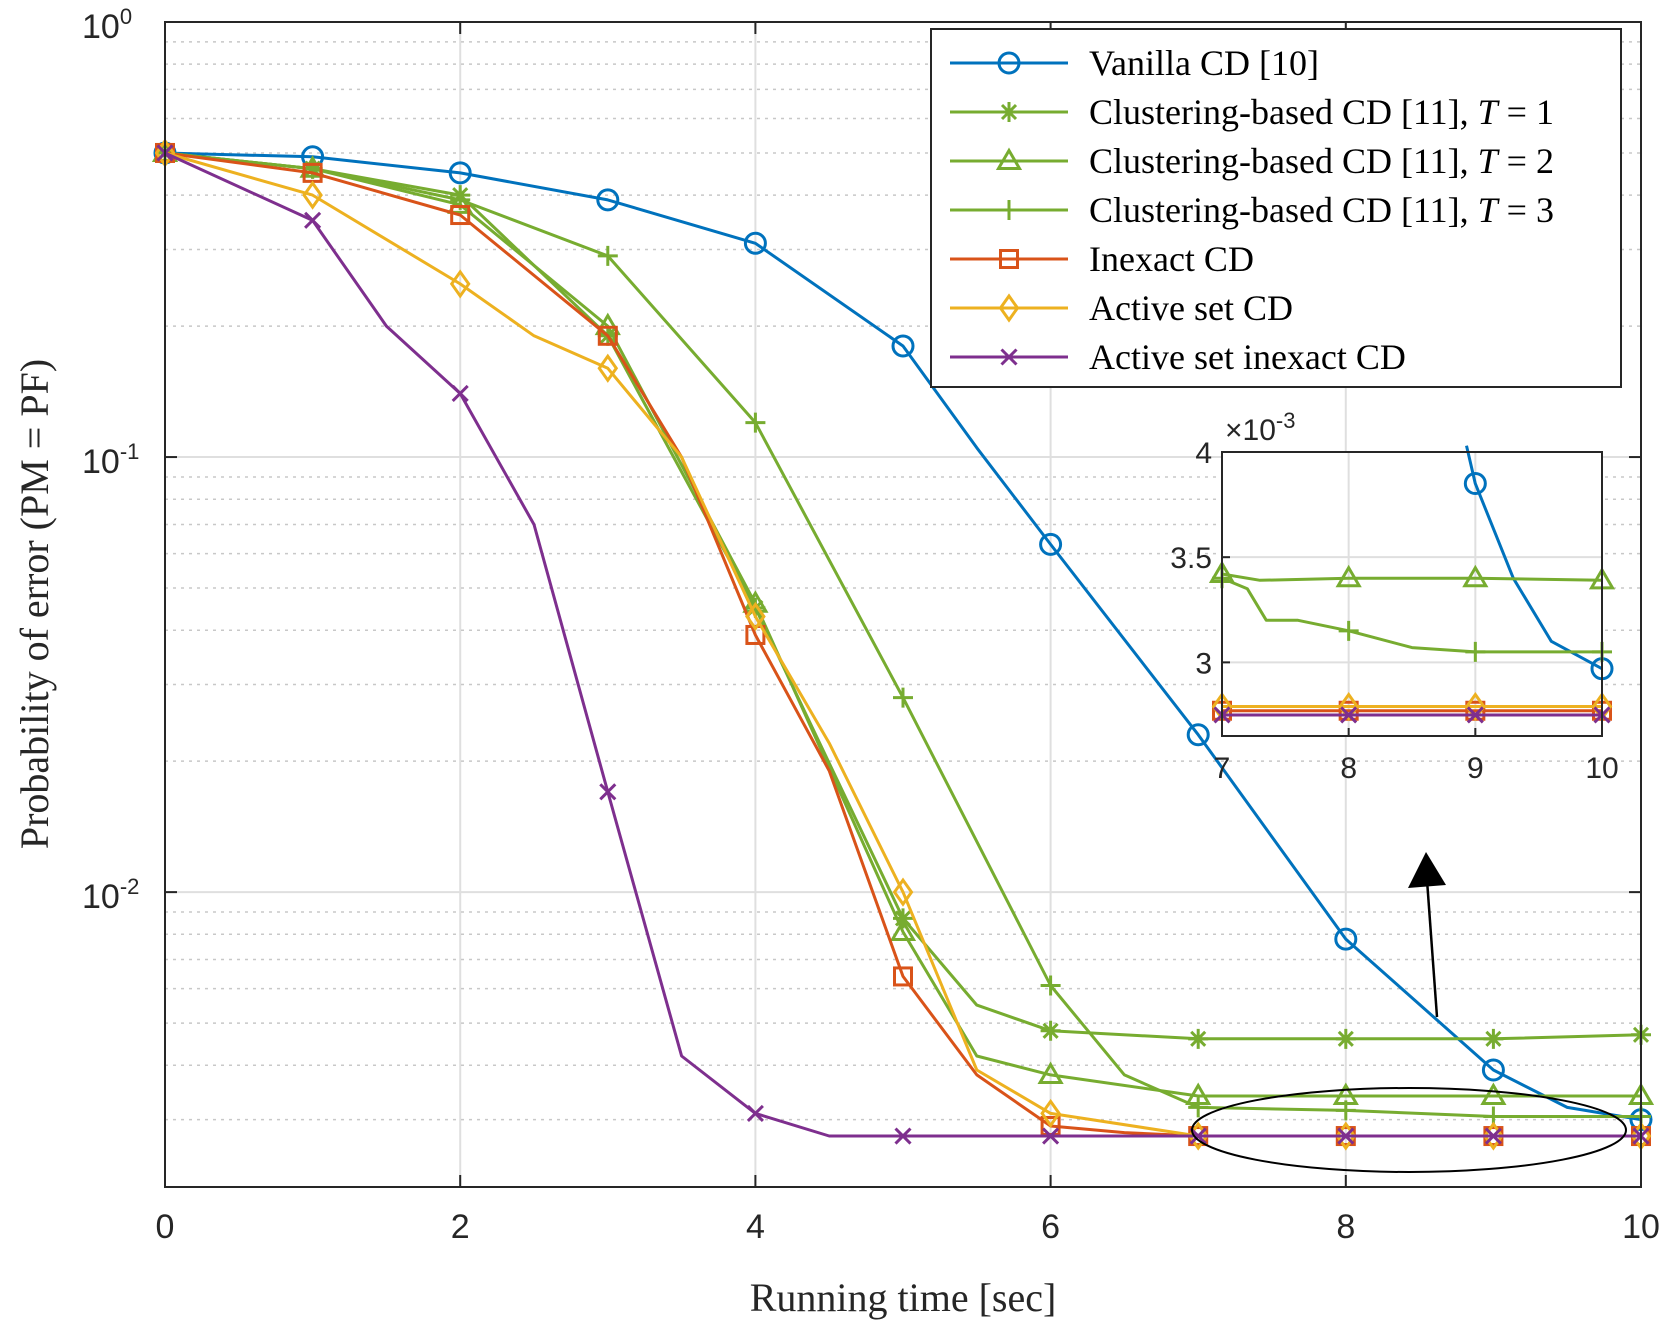 The image size is (1661, 1330). What do you see at coordinates (1641, 1227) in the screenshot?
I see `x-tick-label: 10` at bounding box center [1641, 1227].